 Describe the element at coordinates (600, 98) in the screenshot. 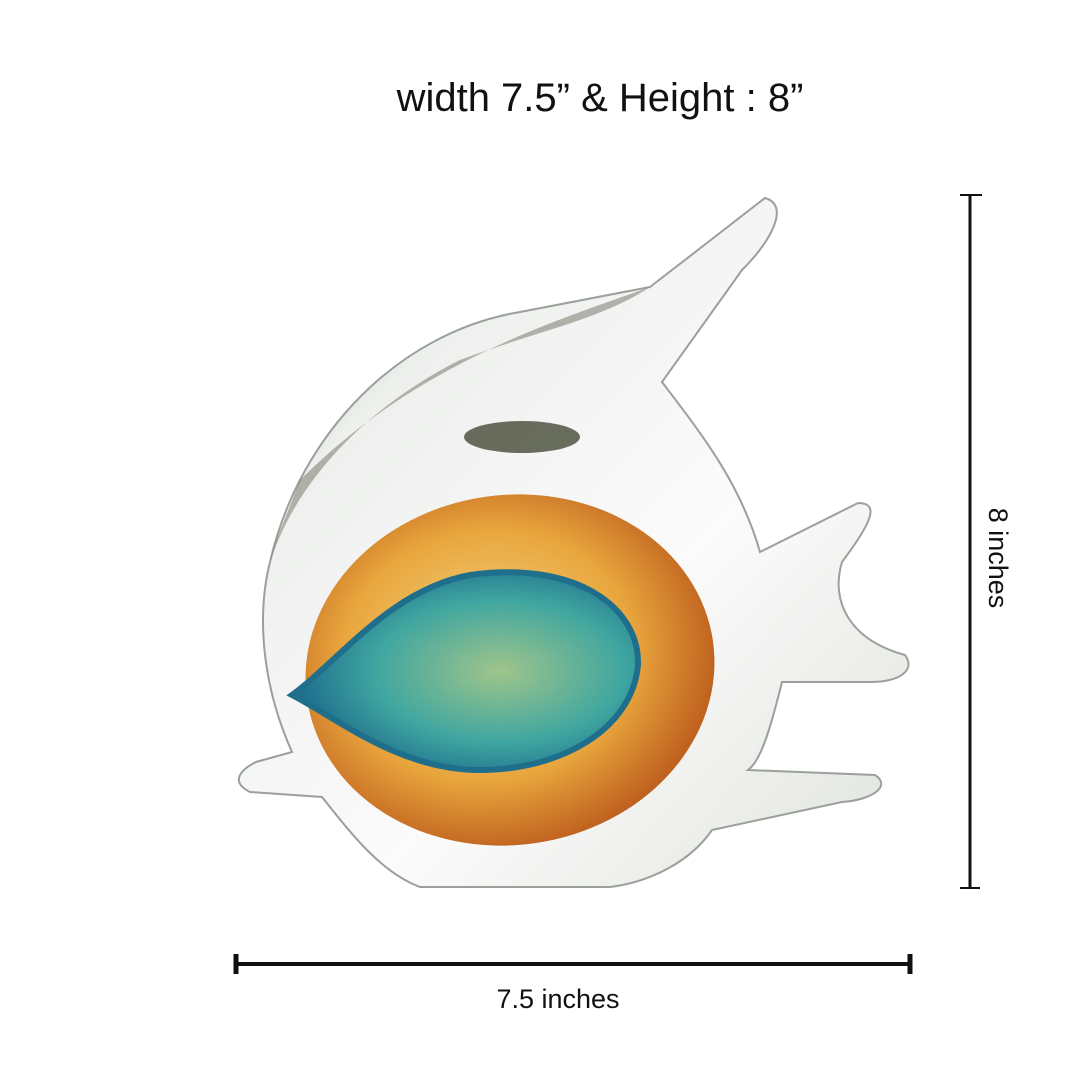

I see `title: width 7.5” & Height : 8”` at that location.